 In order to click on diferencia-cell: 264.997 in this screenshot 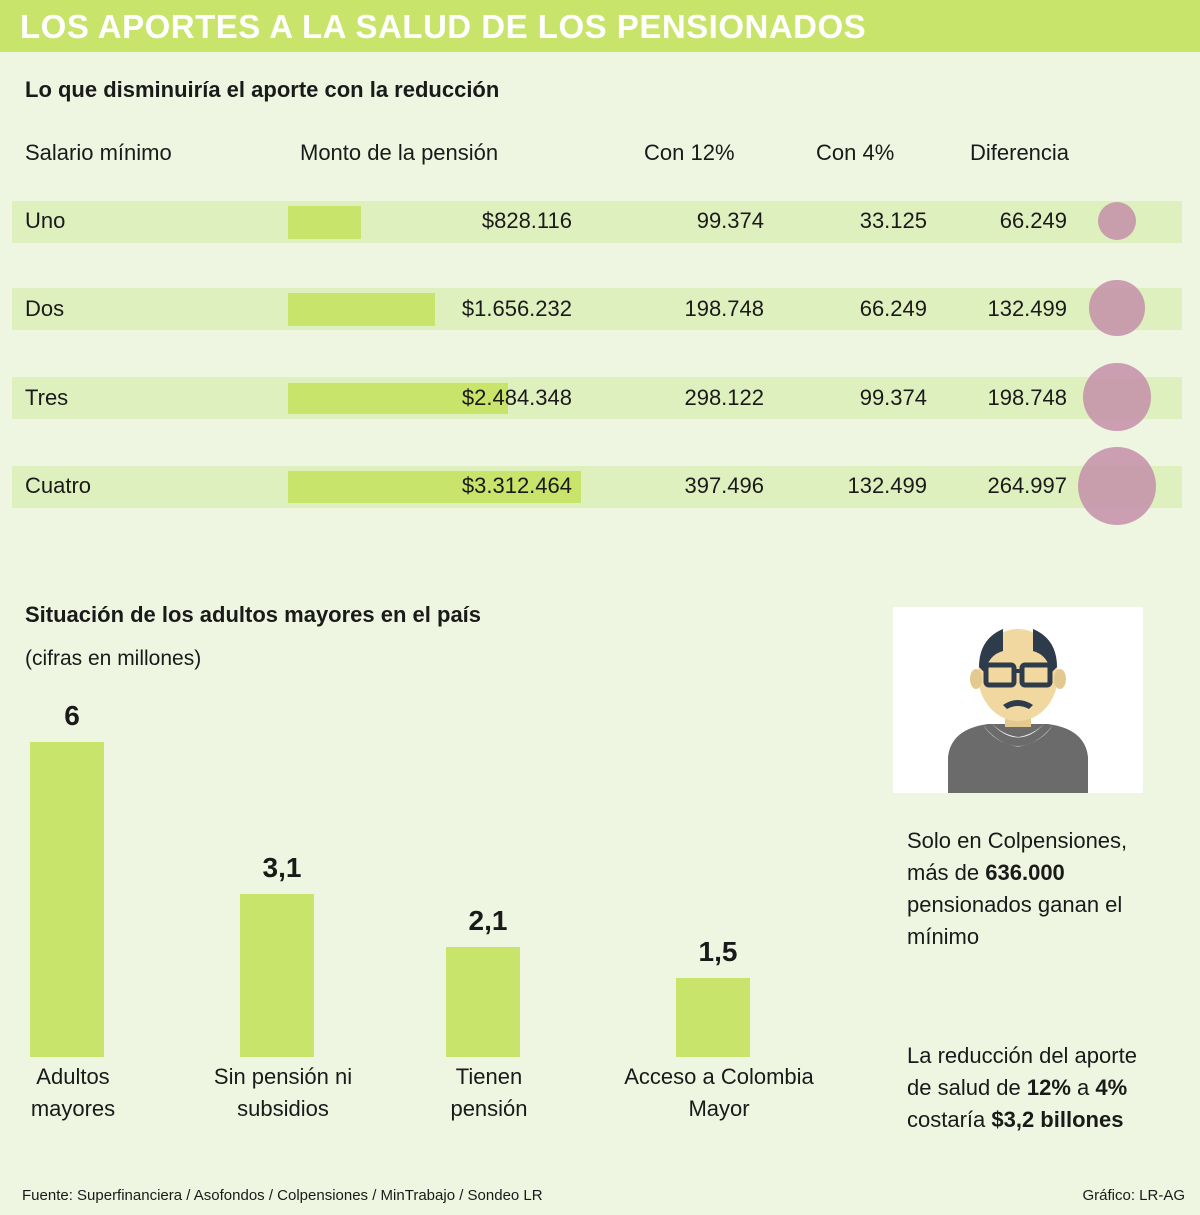, I will do `click(1027, 485)`.